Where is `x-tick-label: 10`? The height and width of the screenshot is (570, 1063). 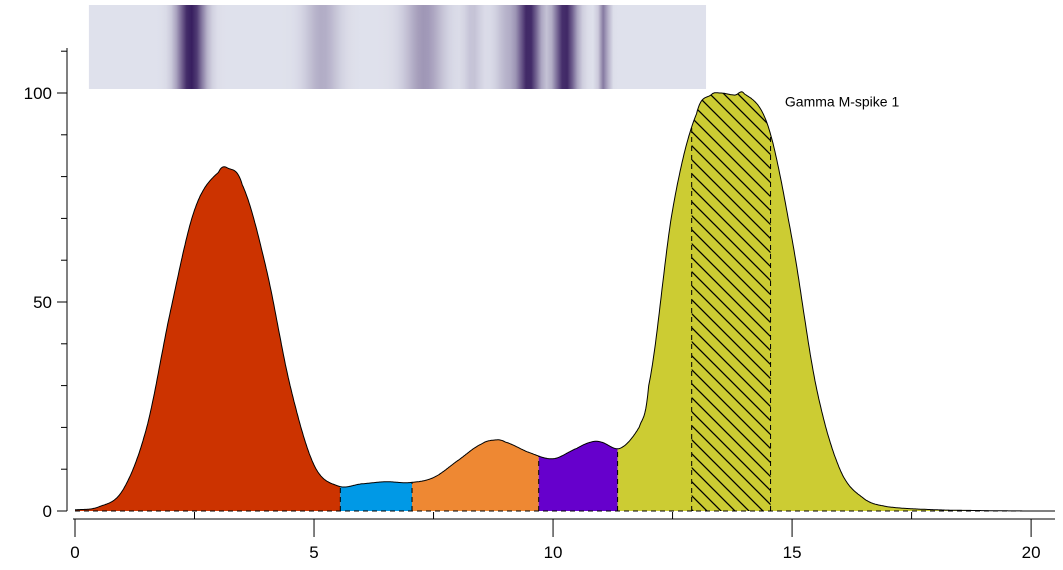 x-tick-label: 10 is located at coordinates (553, 552).